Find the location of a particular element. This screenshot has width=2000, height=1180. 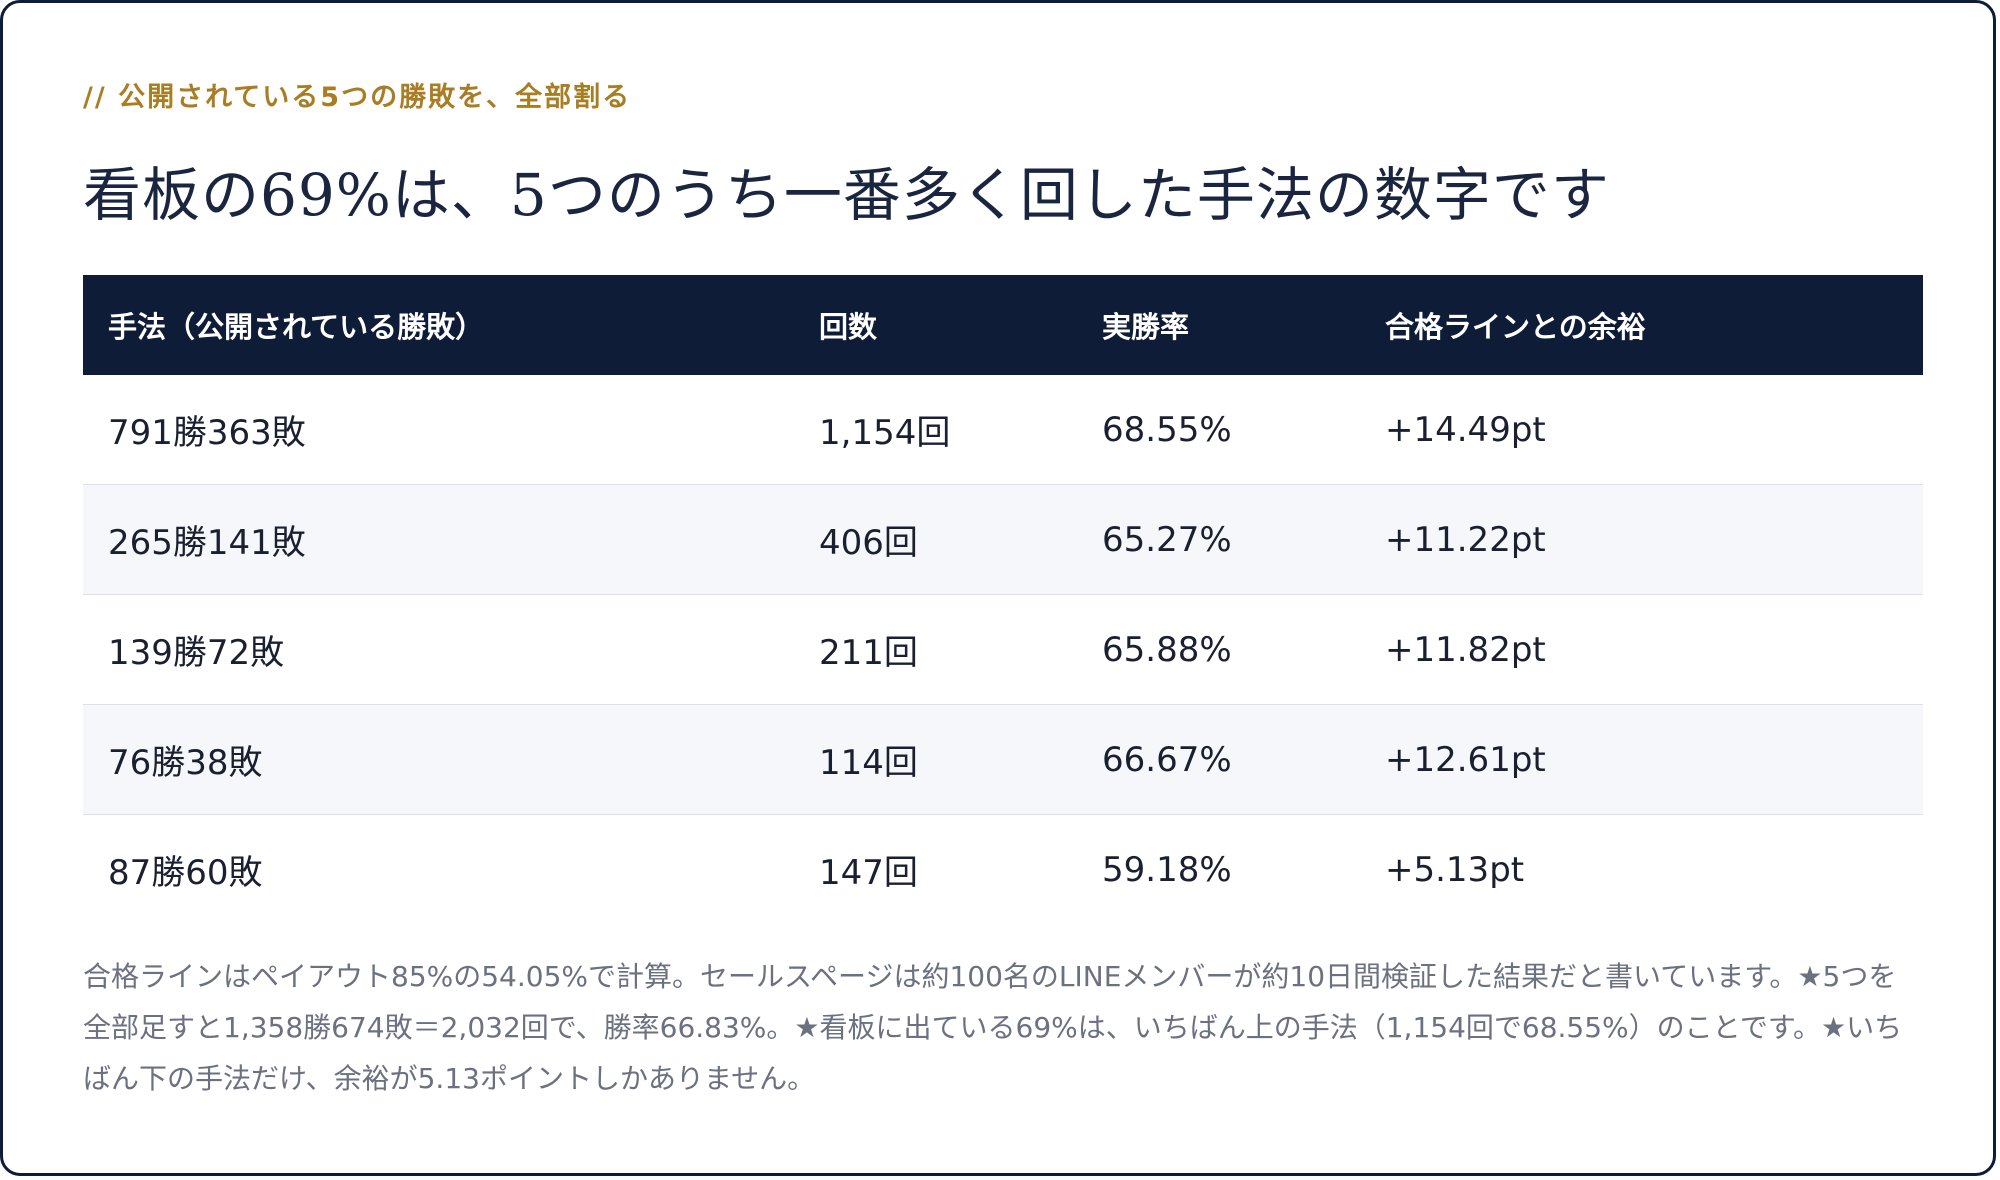

cell-win-rate: 65.88% is located at coordinates (1167, 649).